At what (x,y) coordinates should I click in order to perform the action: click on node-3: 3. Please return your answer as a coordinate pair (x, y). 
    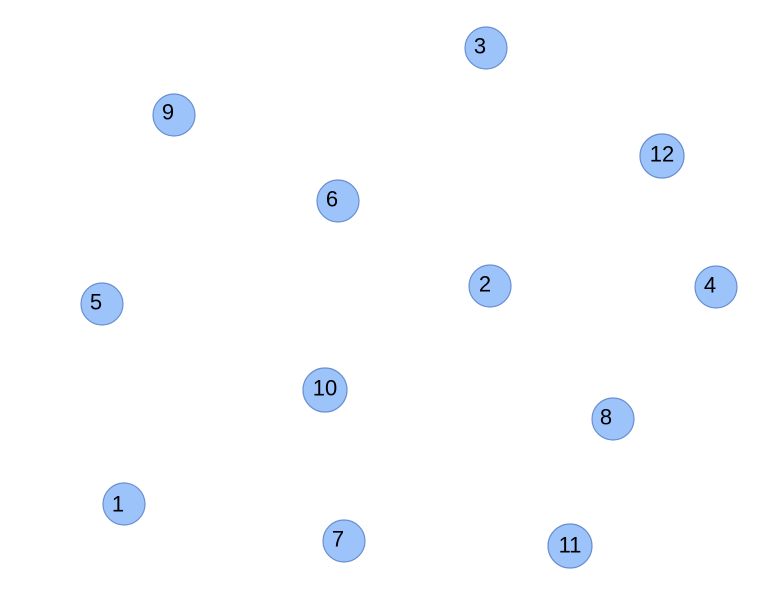
    Looking at the image, I should click on (486, 48).